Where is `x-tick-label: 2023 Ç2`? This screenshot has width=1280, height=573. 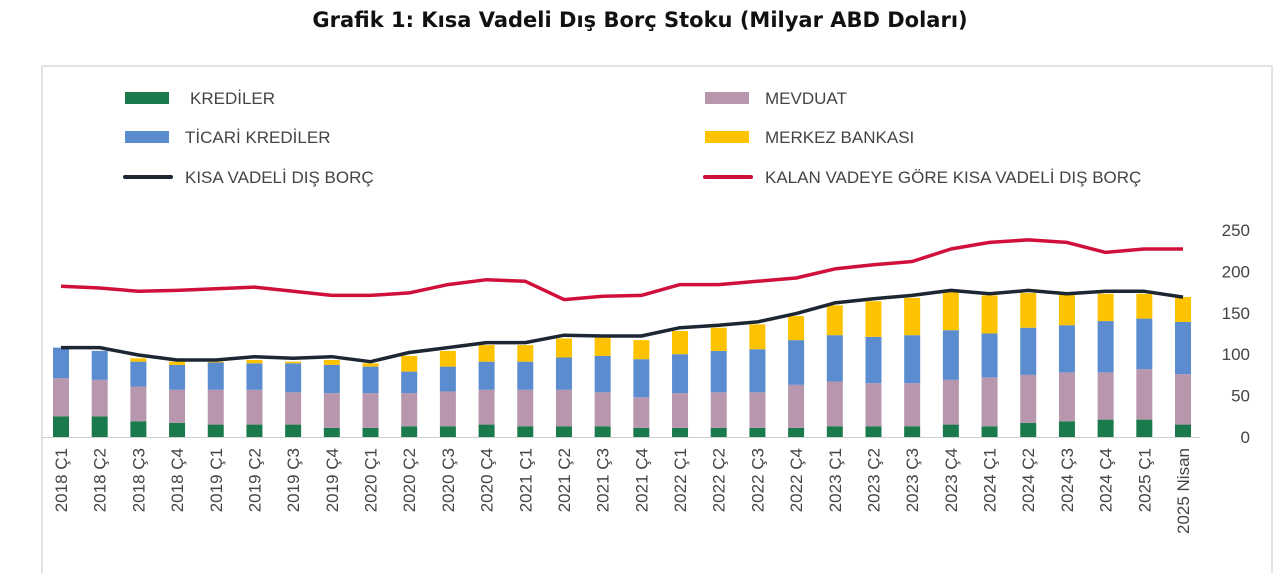 x-tick-label: 2023 Ç2 is located at coordinates (873, 480).